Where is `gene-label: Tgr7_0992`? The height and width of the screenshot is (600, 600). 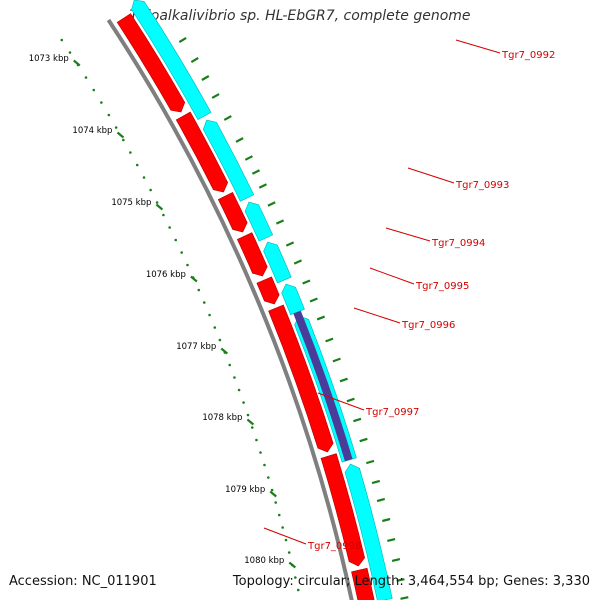
gene-label: Tgr7_0992 is located at coordinates (528, 55).